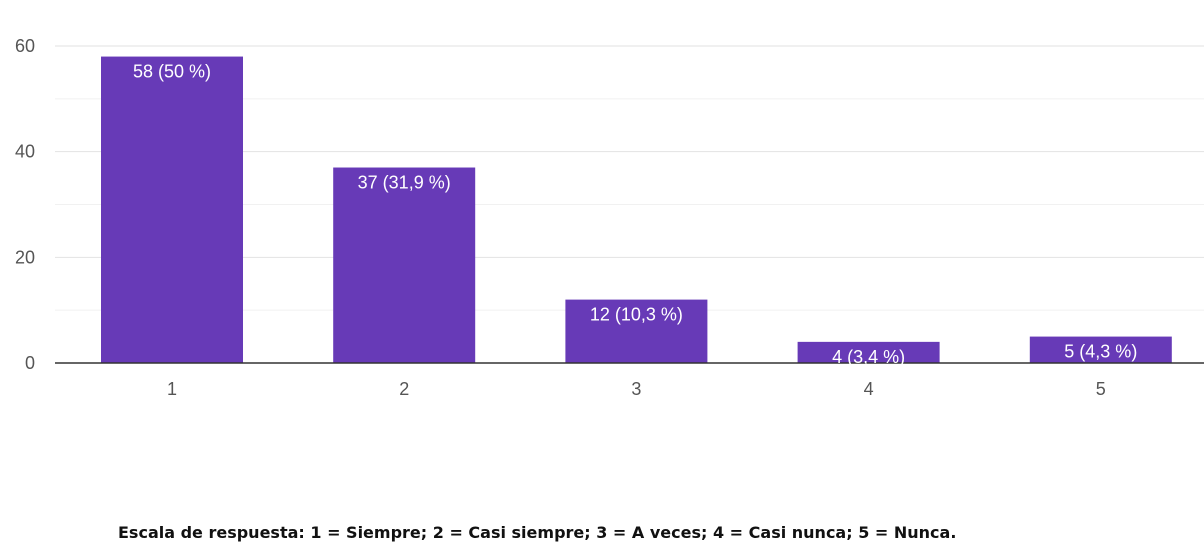 This screenshot has width=1204, height=546. Describe the element at coordinates (30, 363) in the screenshot. I see `y-tick-label: 0` at that location.